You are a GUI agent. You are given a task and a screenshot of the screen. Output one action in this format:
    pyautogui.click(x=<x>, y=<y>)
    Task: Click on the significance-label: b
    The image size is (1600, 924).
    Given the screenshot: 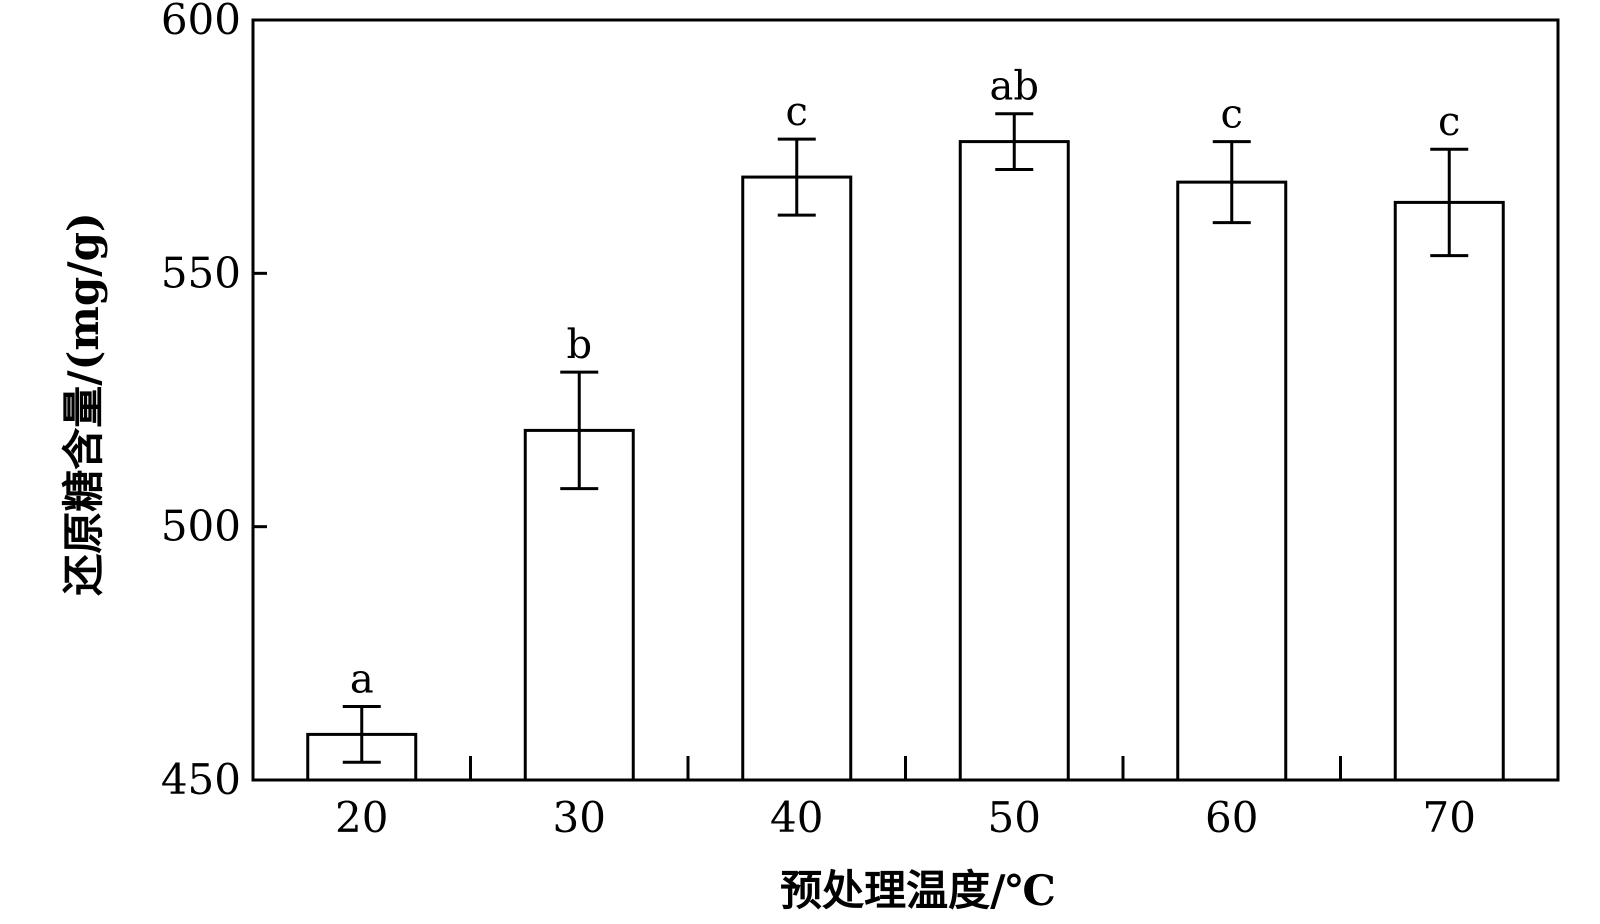 What is the action you would take?
    pyautogui.click(x=579, y=345)
    